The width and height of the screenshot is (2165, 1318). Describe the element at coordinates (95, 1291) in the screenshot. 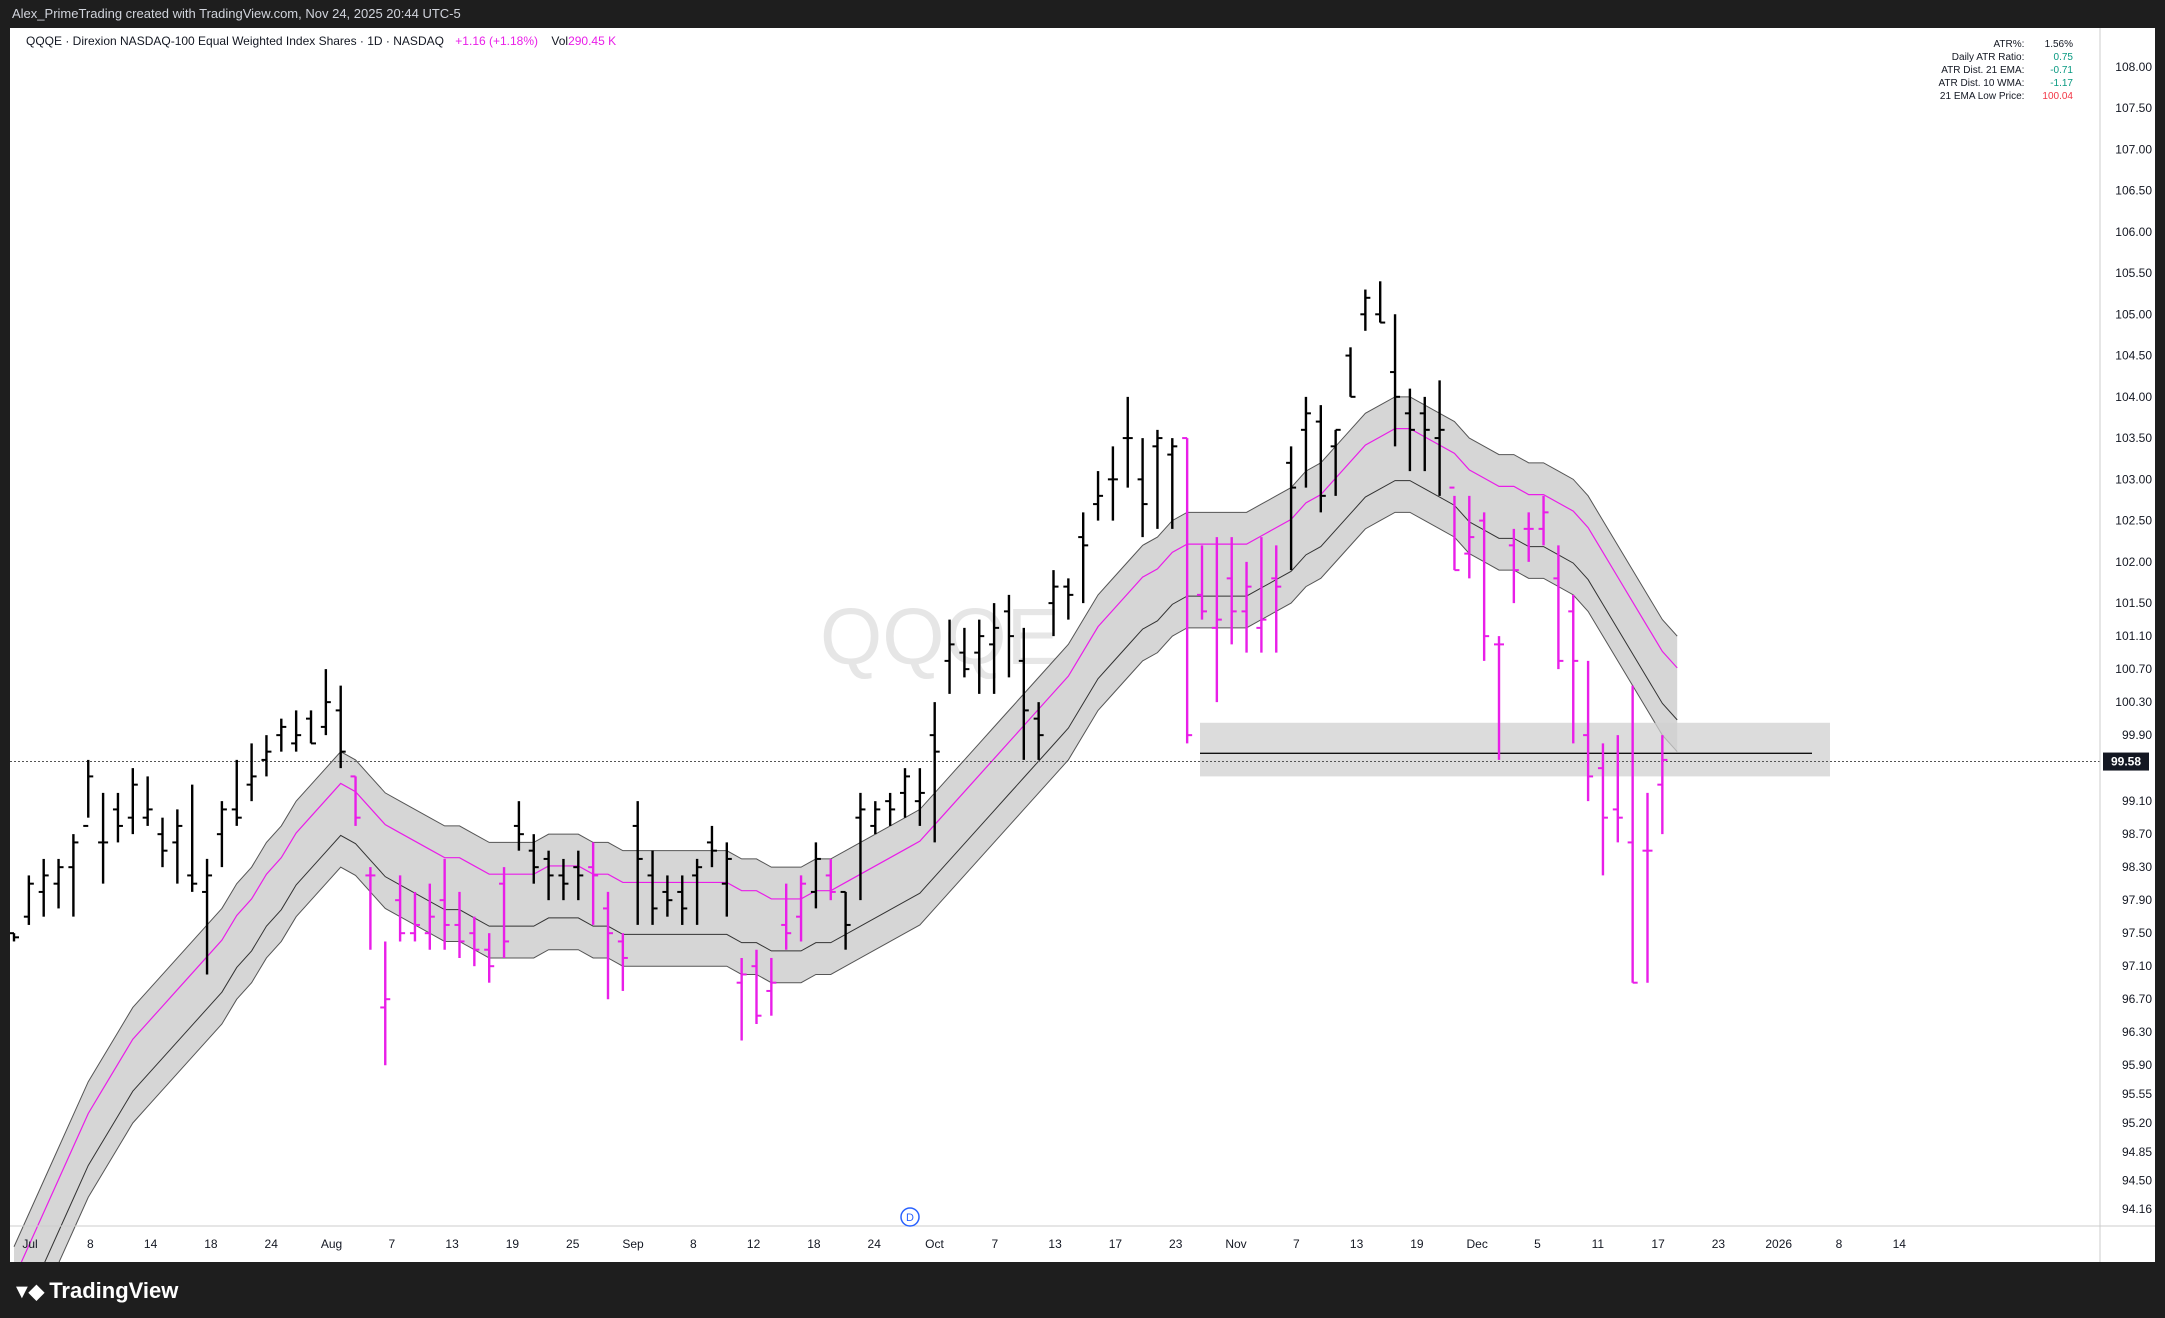

I see `tradingview-logo: ▼◆ TradingView` at that location.